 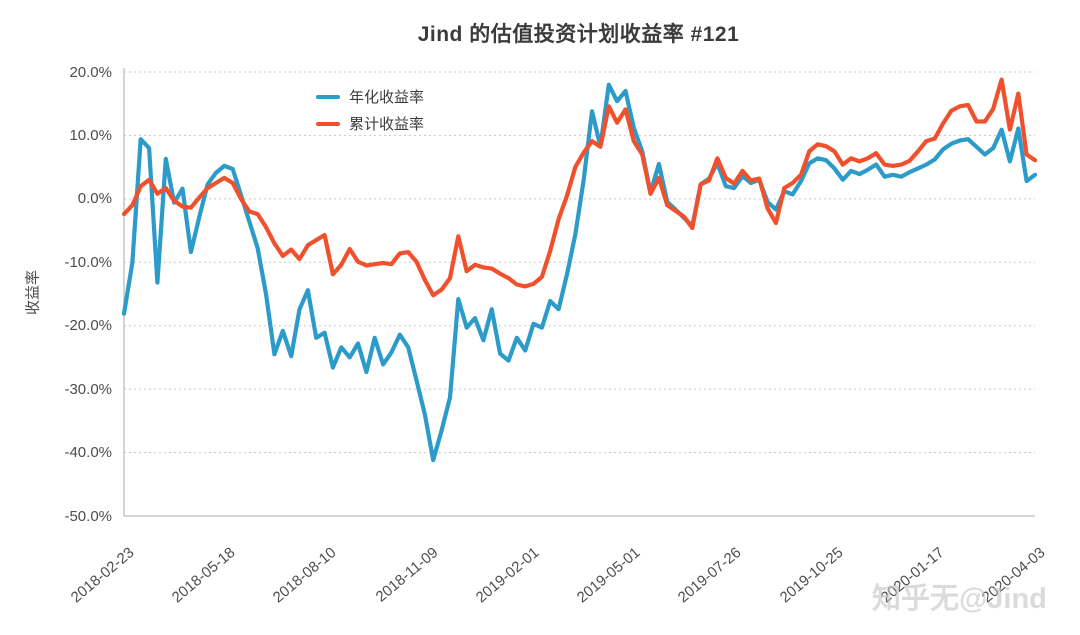 I want to click on legend-swatch-annualized-icon, so click(x=328, y=96).